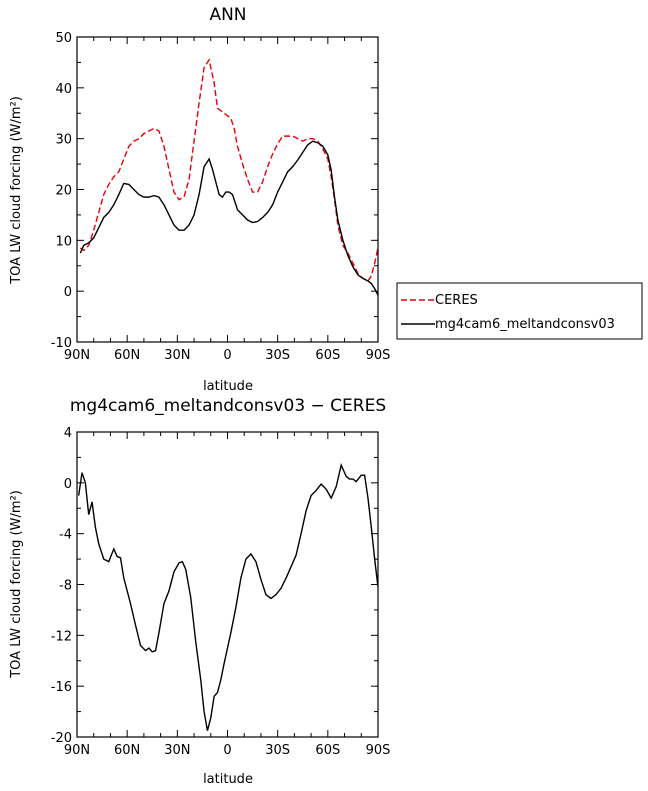 The image size is (648, 791). Describe the element at coordinates (277, 355) in the screenshot. I see `top-x-tick-label: 30S` at that location.